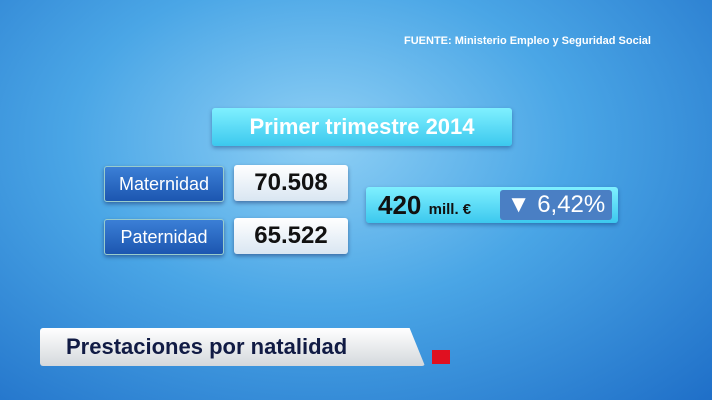 Image resolution: width=712 pixels, height=400 pixels. What do you see at coordinates (164, 184) in the screenshot?
I see `maternidad-label: Maternidad` at bounding box center [164, 184].